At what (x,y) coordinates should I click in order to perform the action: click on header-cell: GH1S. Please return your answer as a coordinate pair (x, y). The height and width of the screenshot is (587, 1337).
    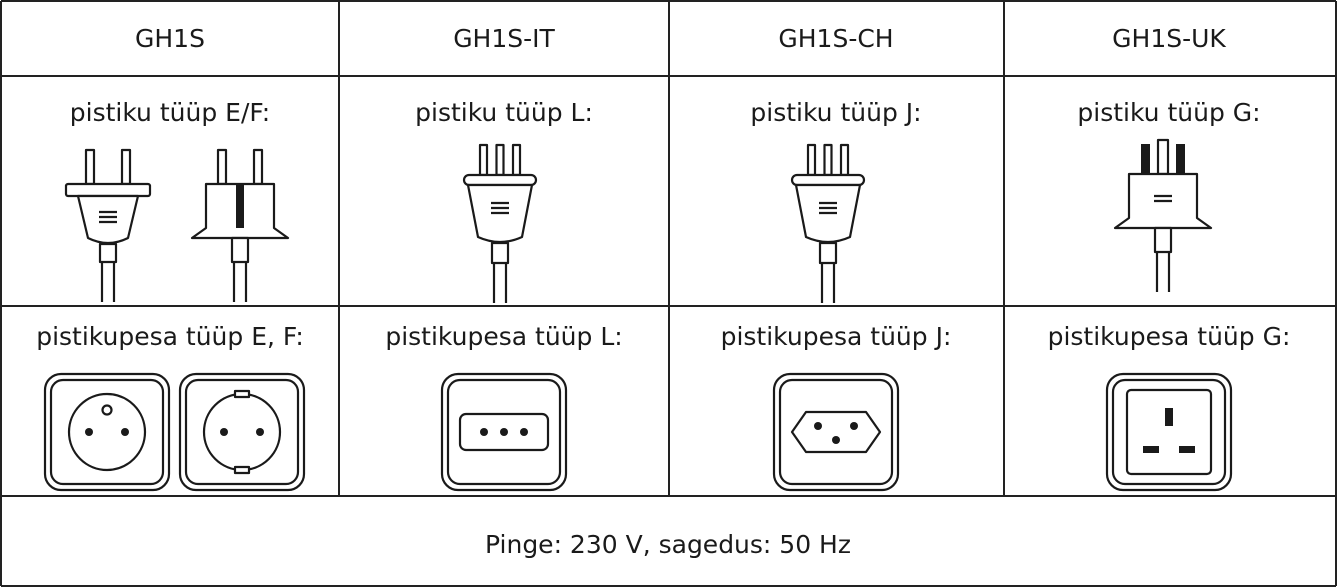
    Looking at the image, I should click on (170, 38).